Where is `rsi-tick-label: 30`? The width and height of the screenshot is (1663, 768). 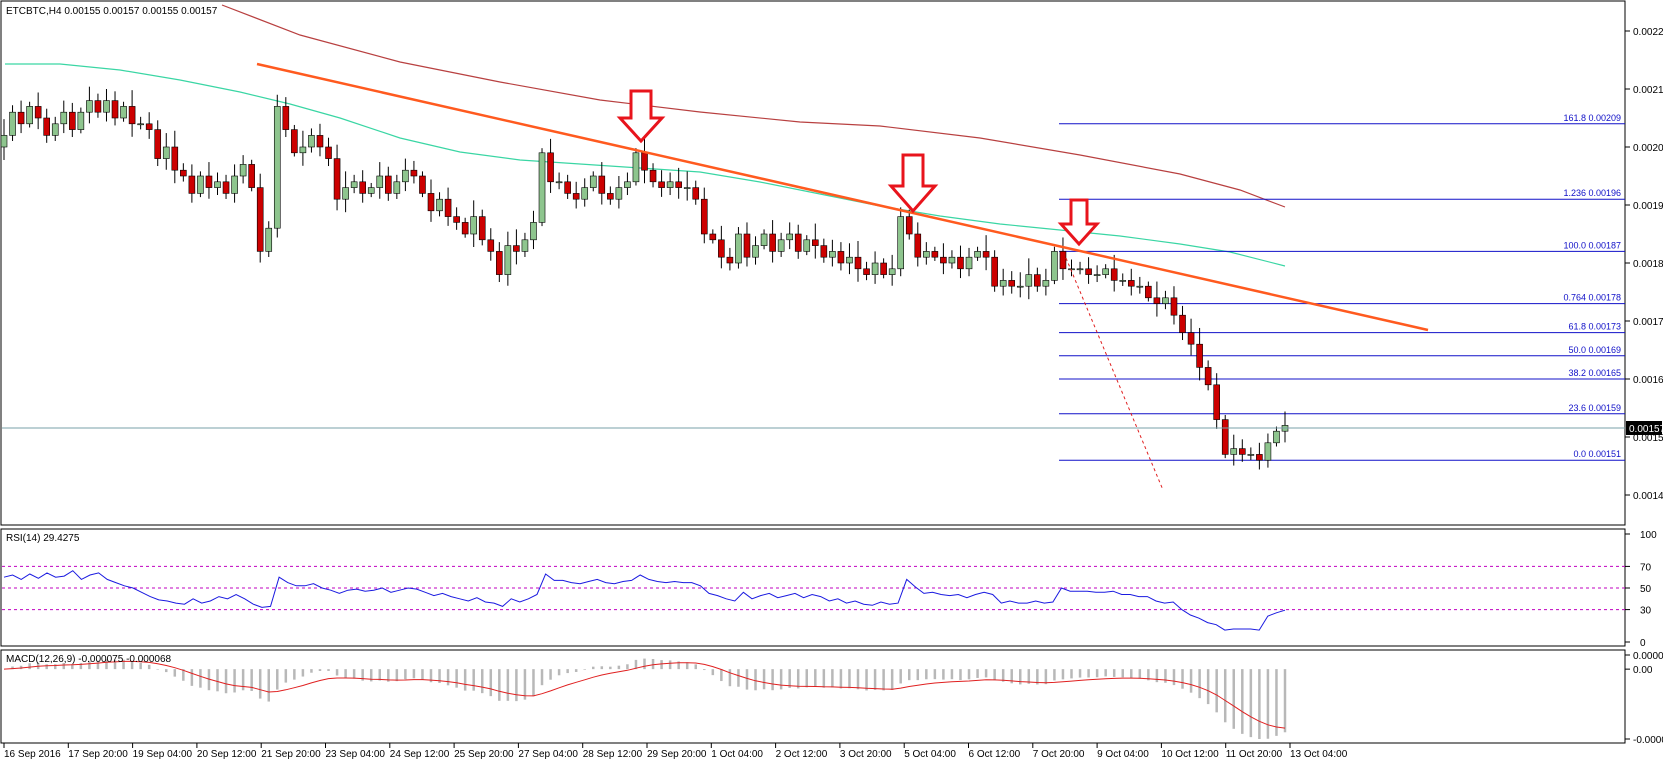
rsi-tick-label: 30 is located at coordinates (1646, 611).